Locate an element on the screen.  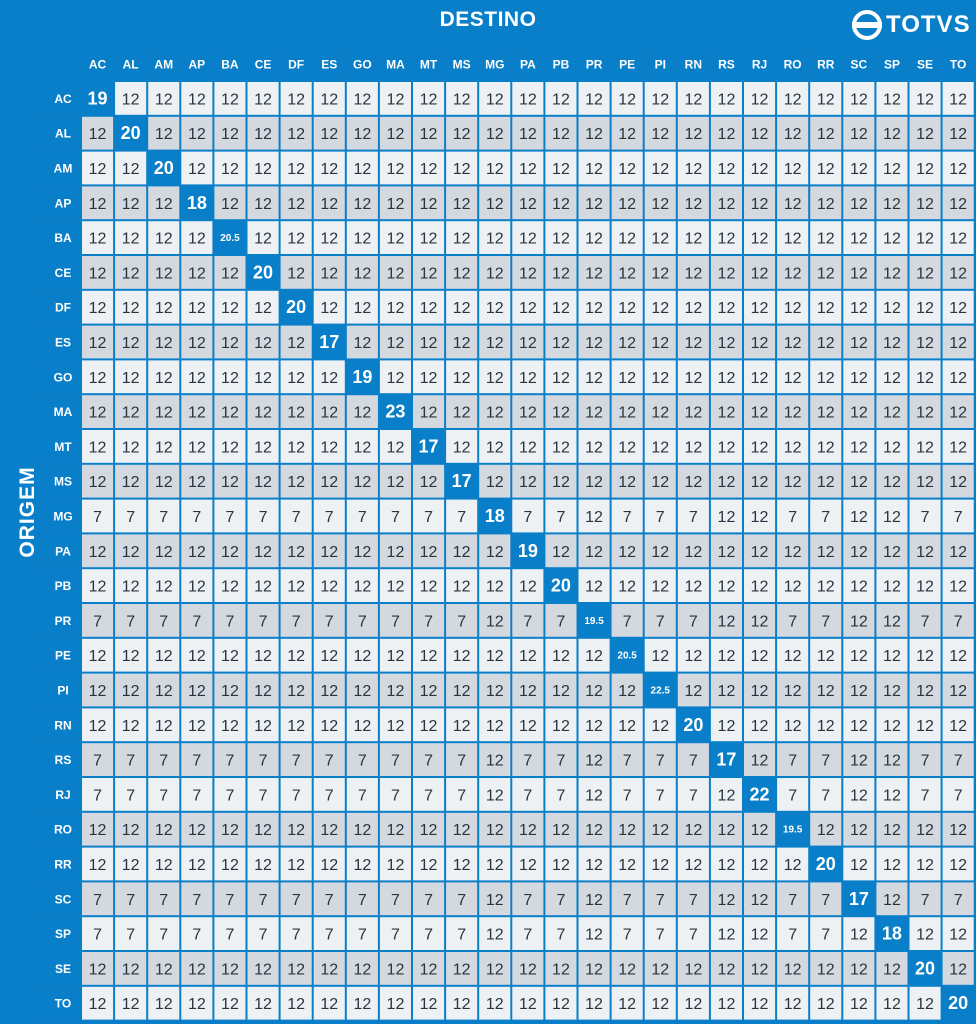
corner-cell is located at coordinates (63, 64).